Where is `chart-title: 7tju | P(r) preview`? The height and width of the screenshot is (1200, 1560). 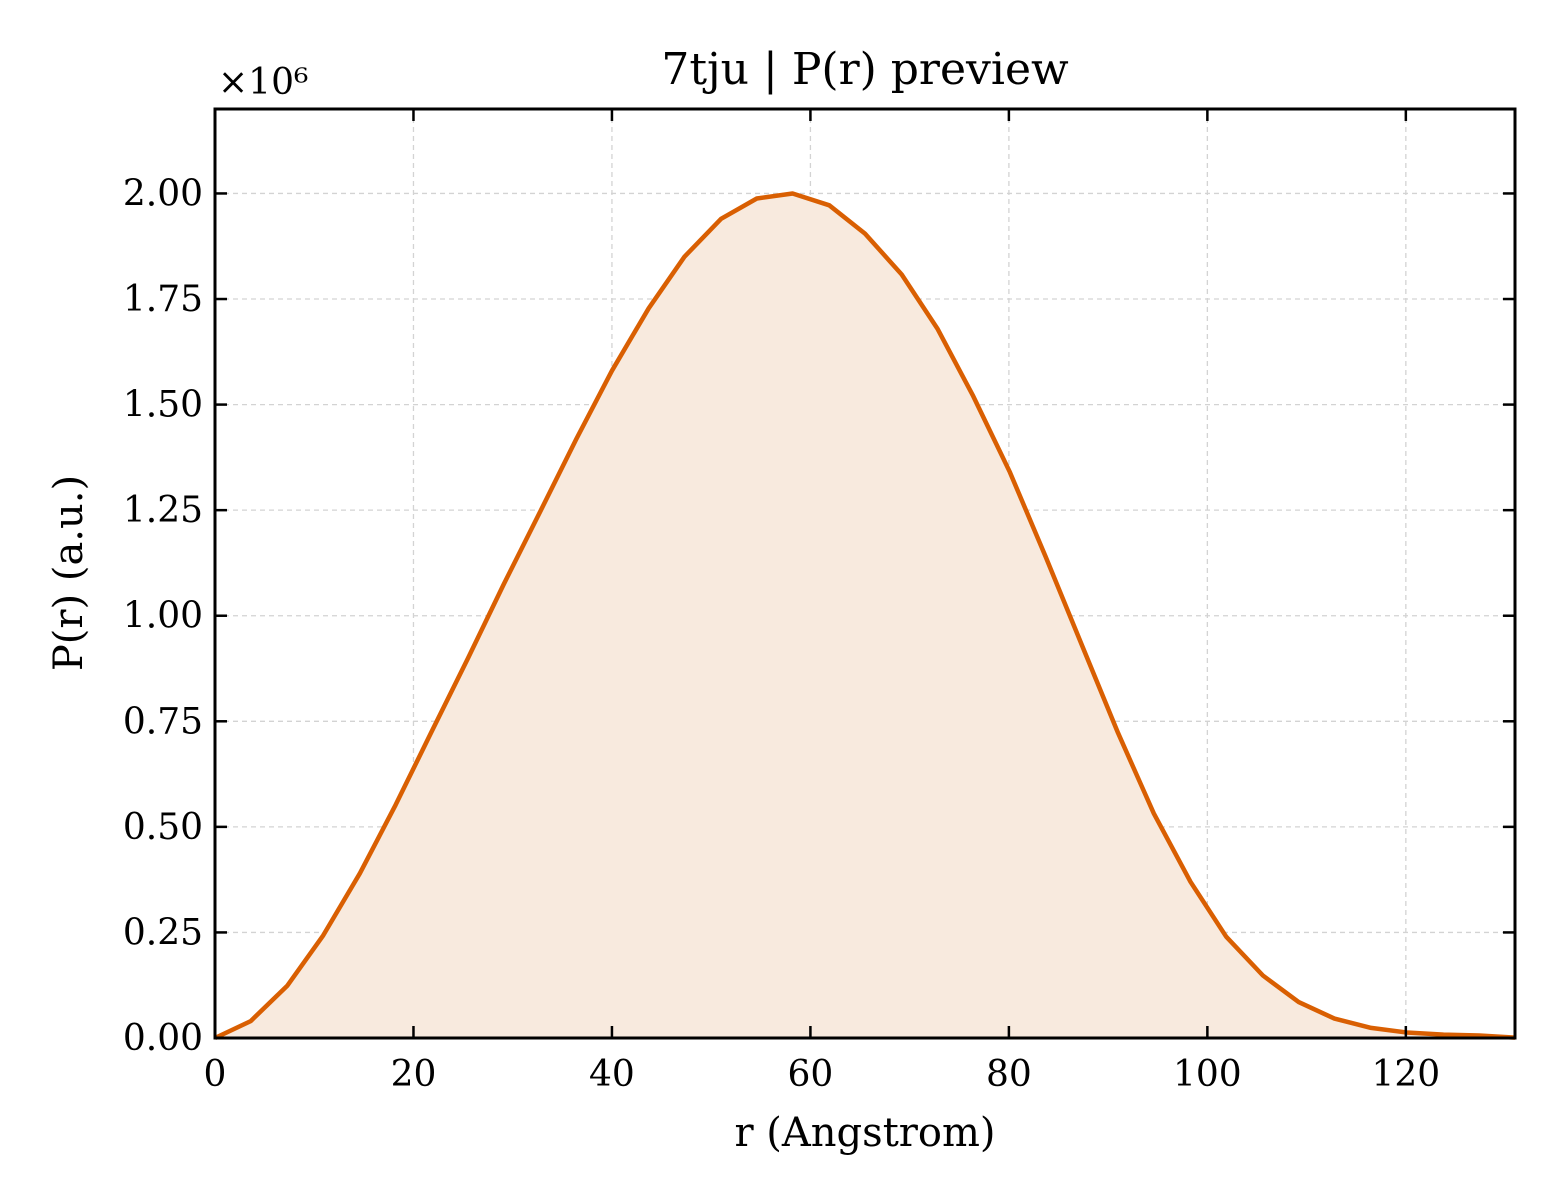 chart-title: 7tju | P(r) preview is located at coordinates (865, 69).